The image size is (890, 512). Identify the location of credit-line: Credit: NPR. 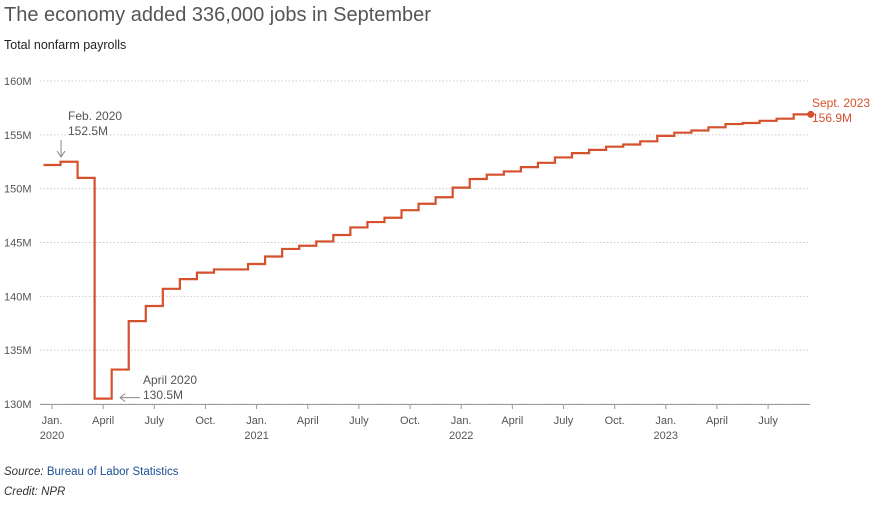
(35, 492).